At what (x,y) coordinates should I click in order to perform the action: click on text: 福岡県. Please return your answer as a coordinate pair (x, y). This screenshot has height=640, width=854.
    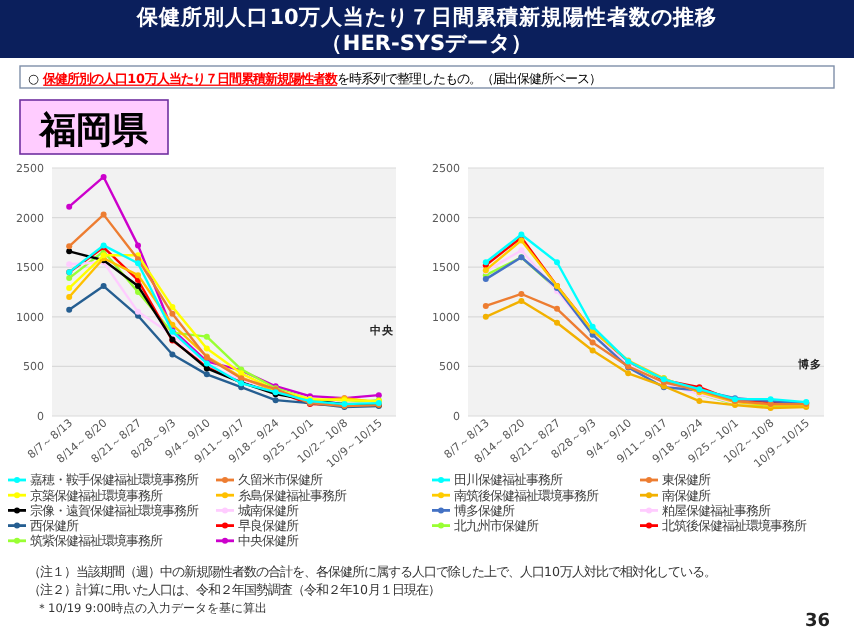
    Looking at the image, I should click on (94, 131).